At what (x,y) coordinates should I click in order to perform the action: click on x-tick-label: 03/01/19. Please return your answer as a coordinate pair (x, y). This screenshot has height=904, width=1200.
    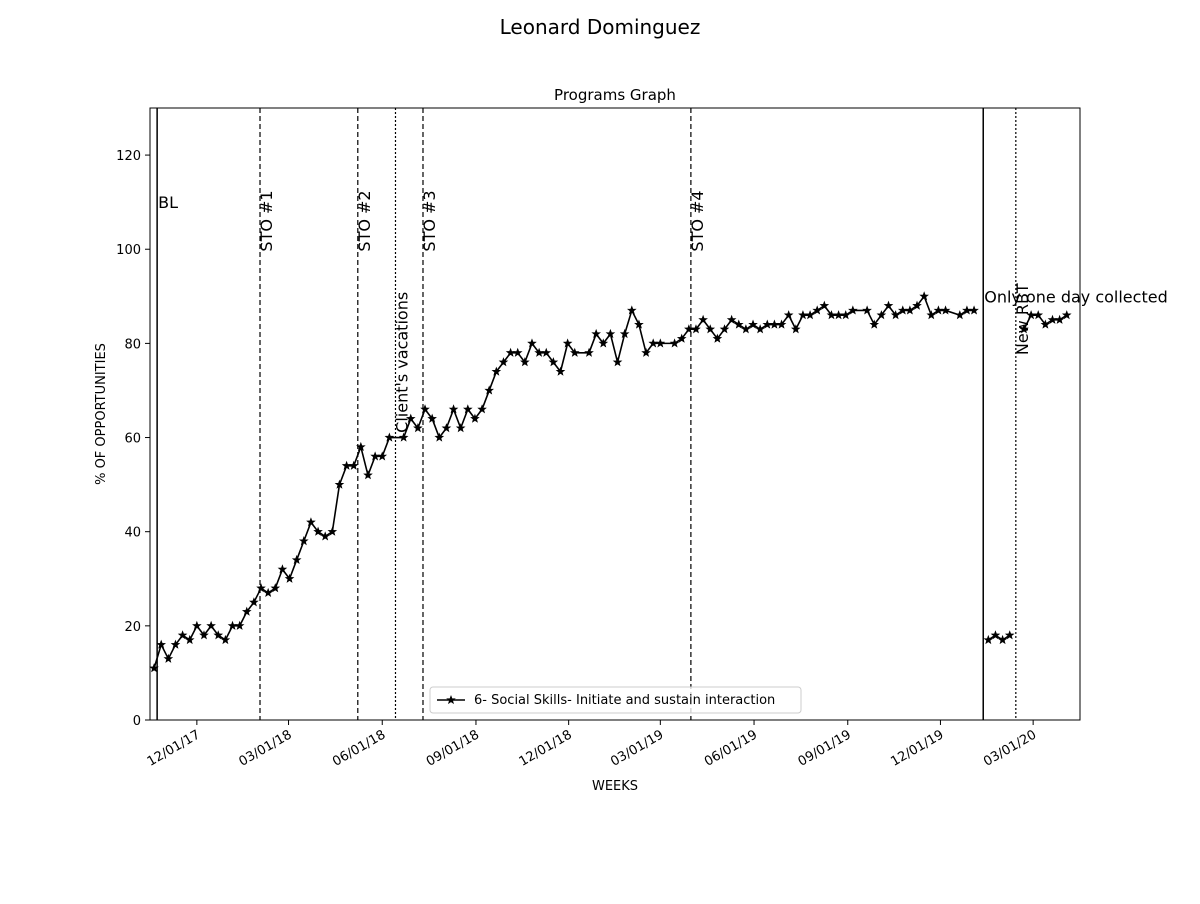
    Looking at the image, I should click on (637, 748).